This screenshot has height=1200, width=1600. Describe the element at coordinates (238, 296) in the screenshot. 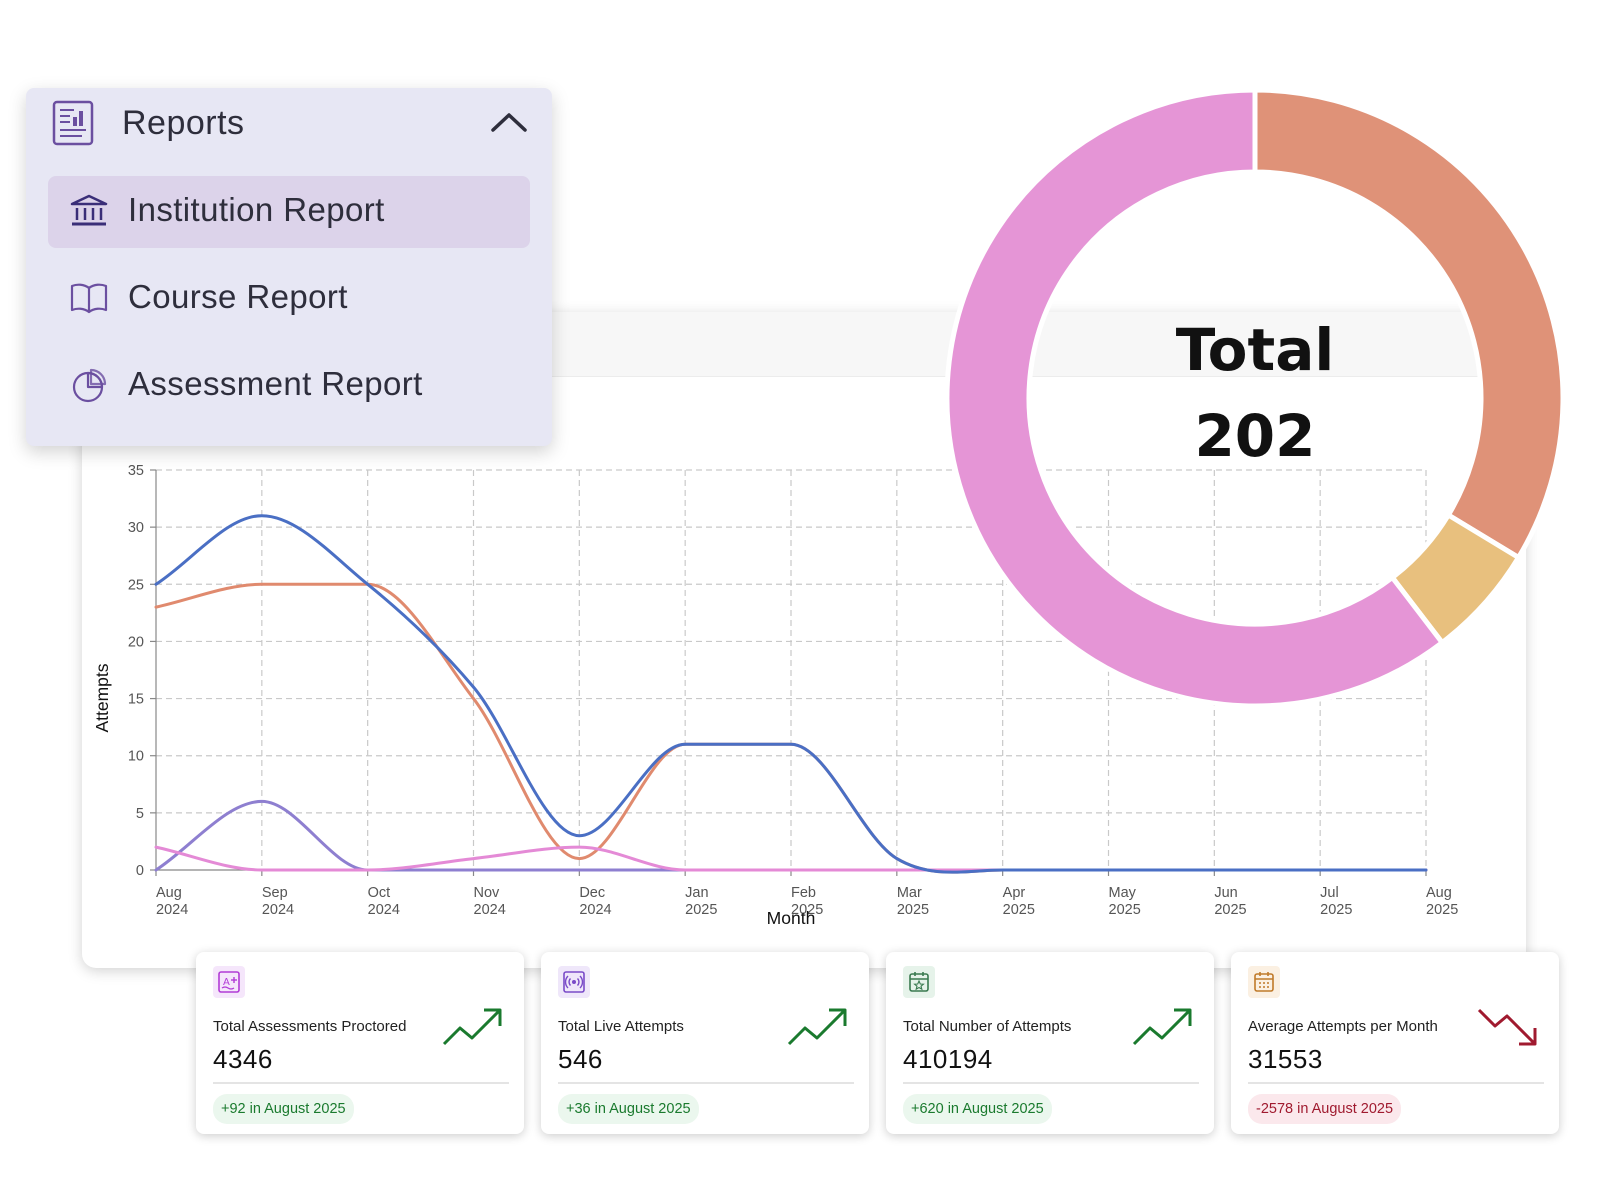

I see `menu-item-label: Course Report` at that location.